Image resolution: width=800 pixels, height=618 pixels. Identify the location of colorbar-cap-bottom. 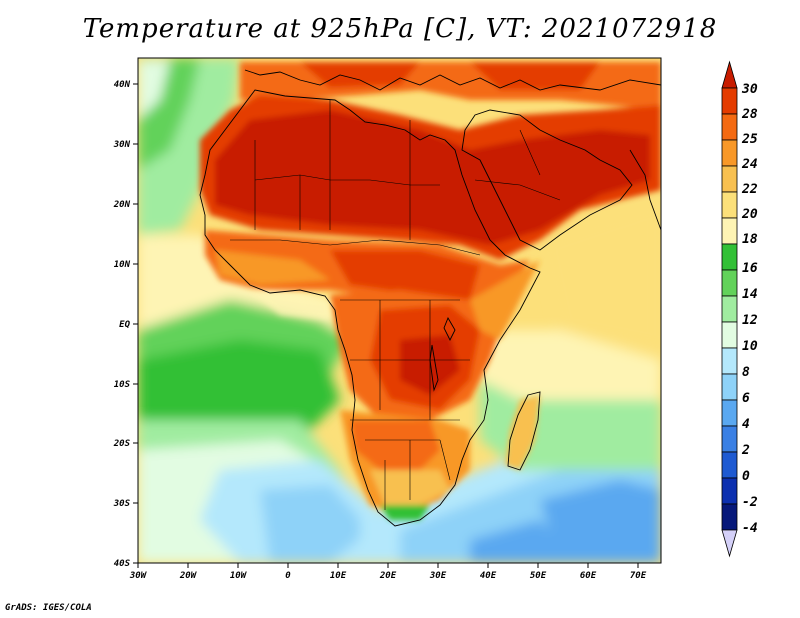
(729, 543).